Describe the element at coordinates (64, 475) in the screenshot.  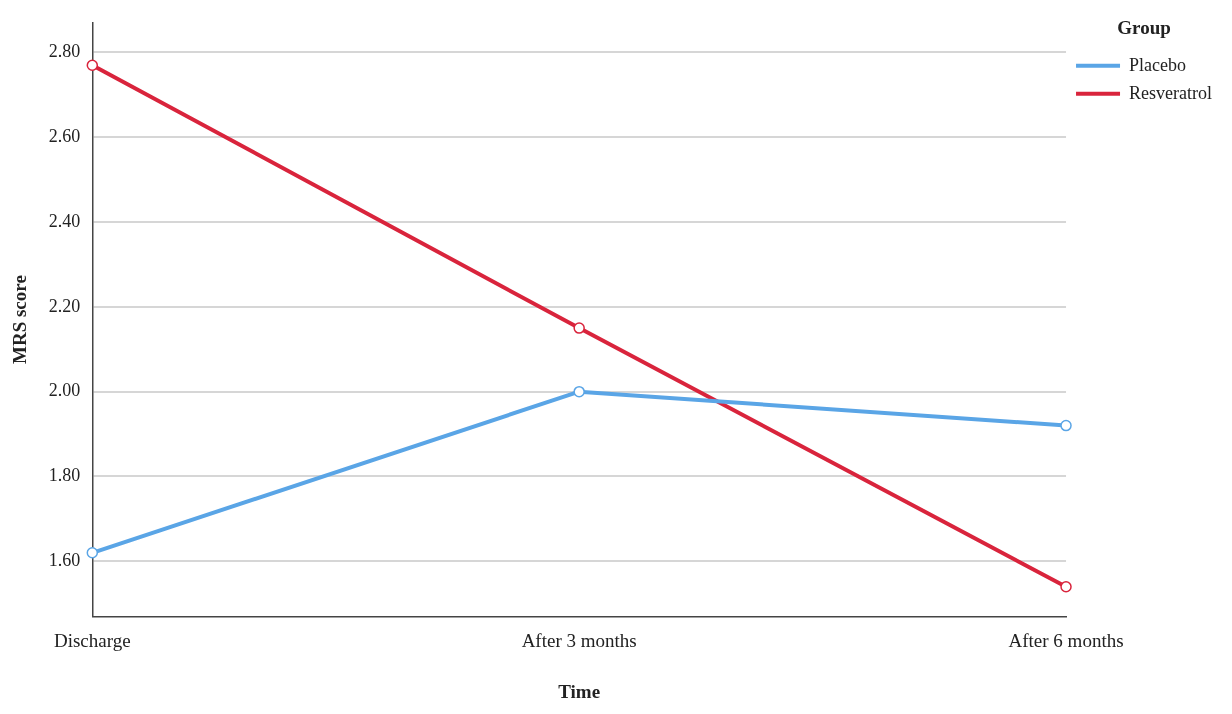
I see `y-tick-label: 1.80` at that location.